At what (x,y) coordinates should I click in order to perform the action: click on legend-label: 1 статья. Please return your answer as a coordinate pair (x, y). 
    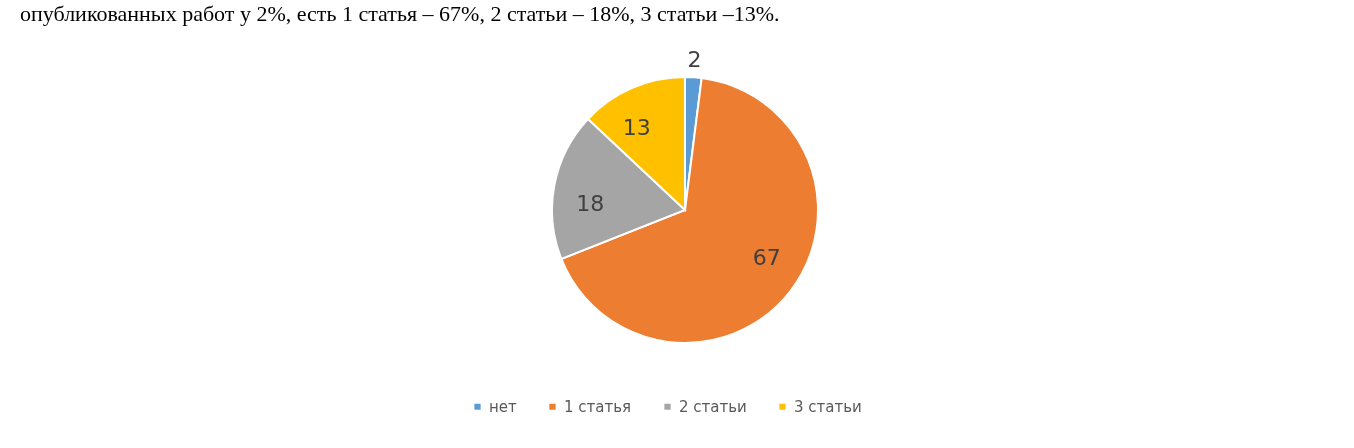
    Looking at the image, I should click on (598, 406).